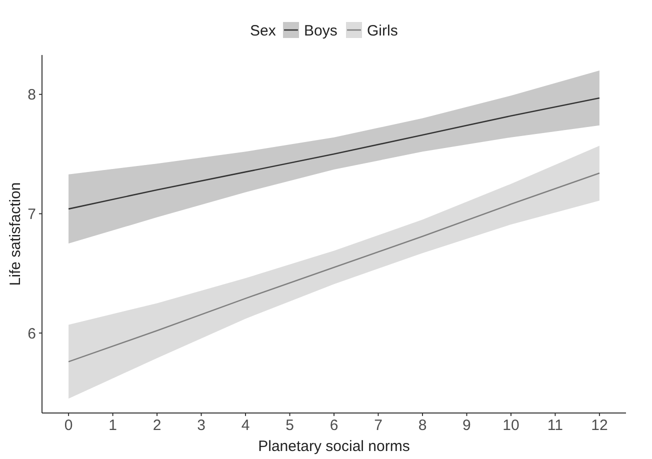 The height and width of the screenshot is (459, 652). What do you see at coordinates (334, 425) in the screenshot?
I see `x-tick-label: 6` at bounding box center [334, 425].